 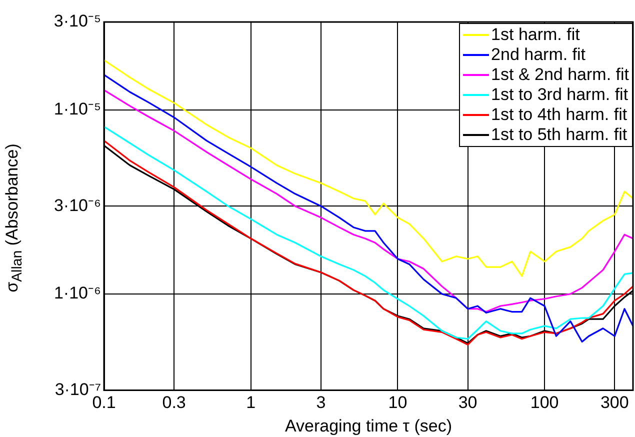 I want to click on x-tick-label: 1, so click(x=251, y=402).